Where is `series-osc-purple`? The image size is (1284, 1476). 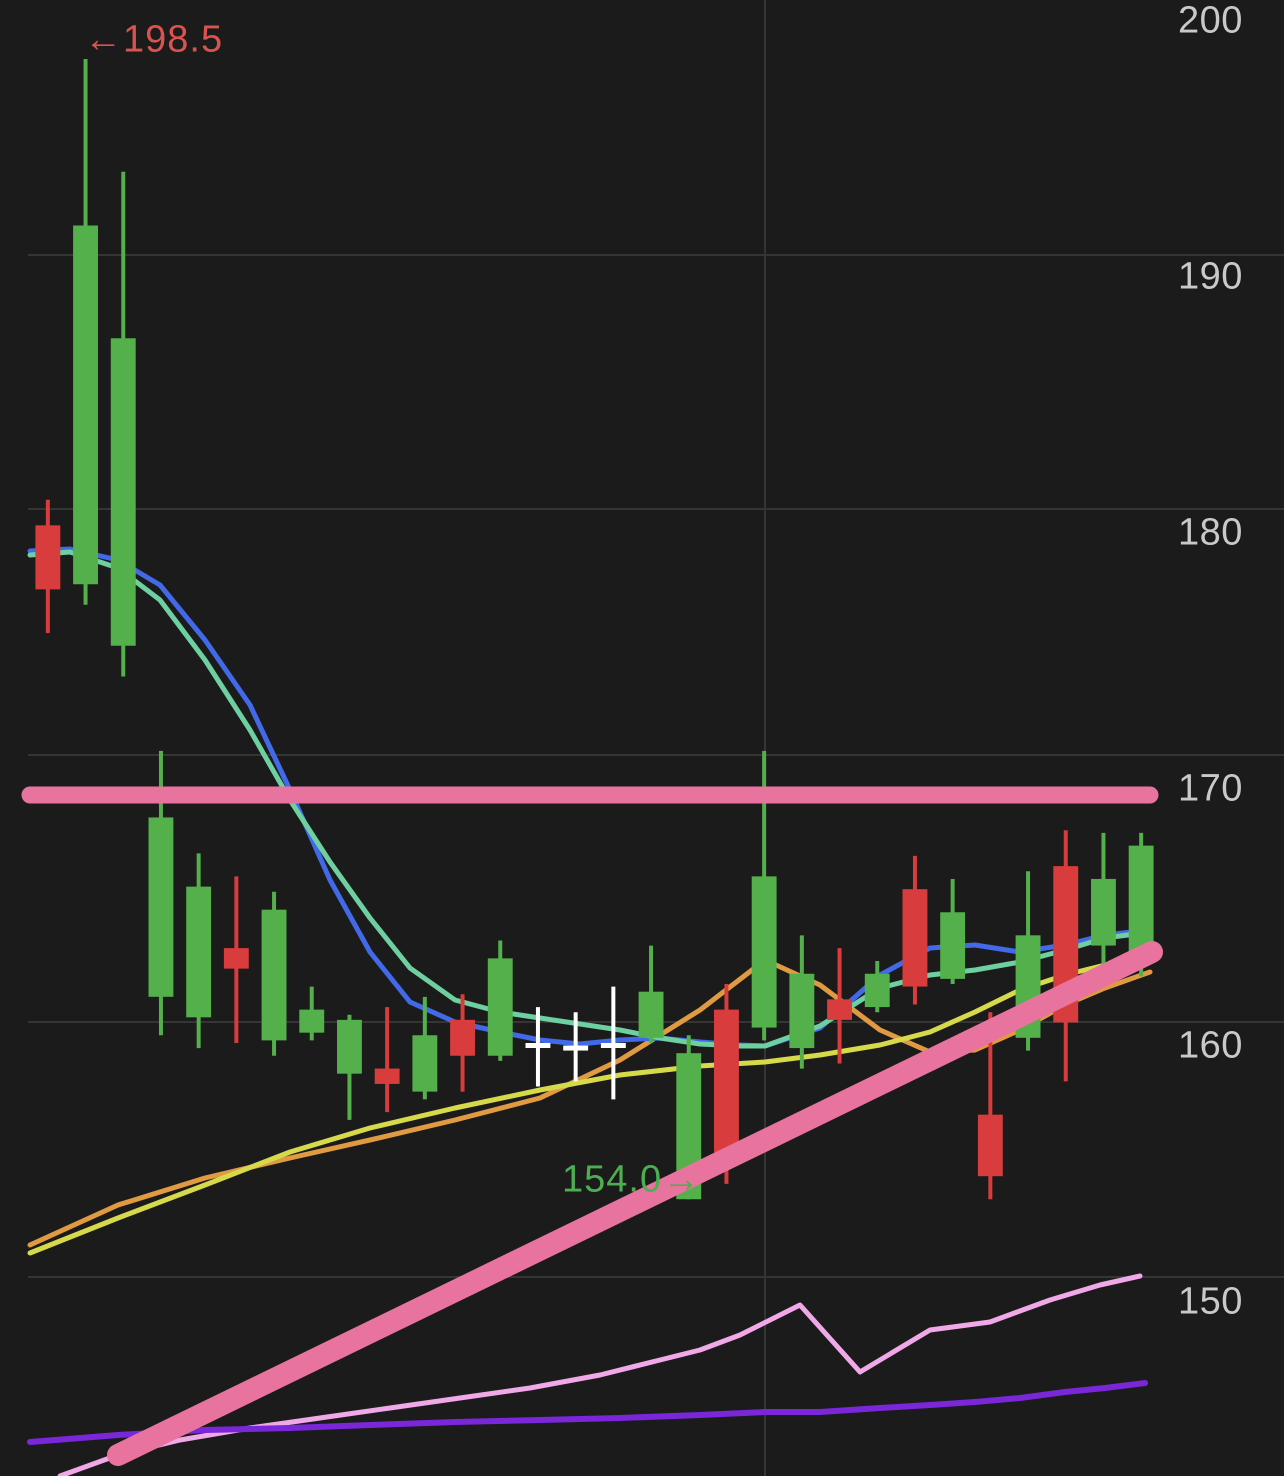 series-osc-purple is located at coordinates (587, 1412).